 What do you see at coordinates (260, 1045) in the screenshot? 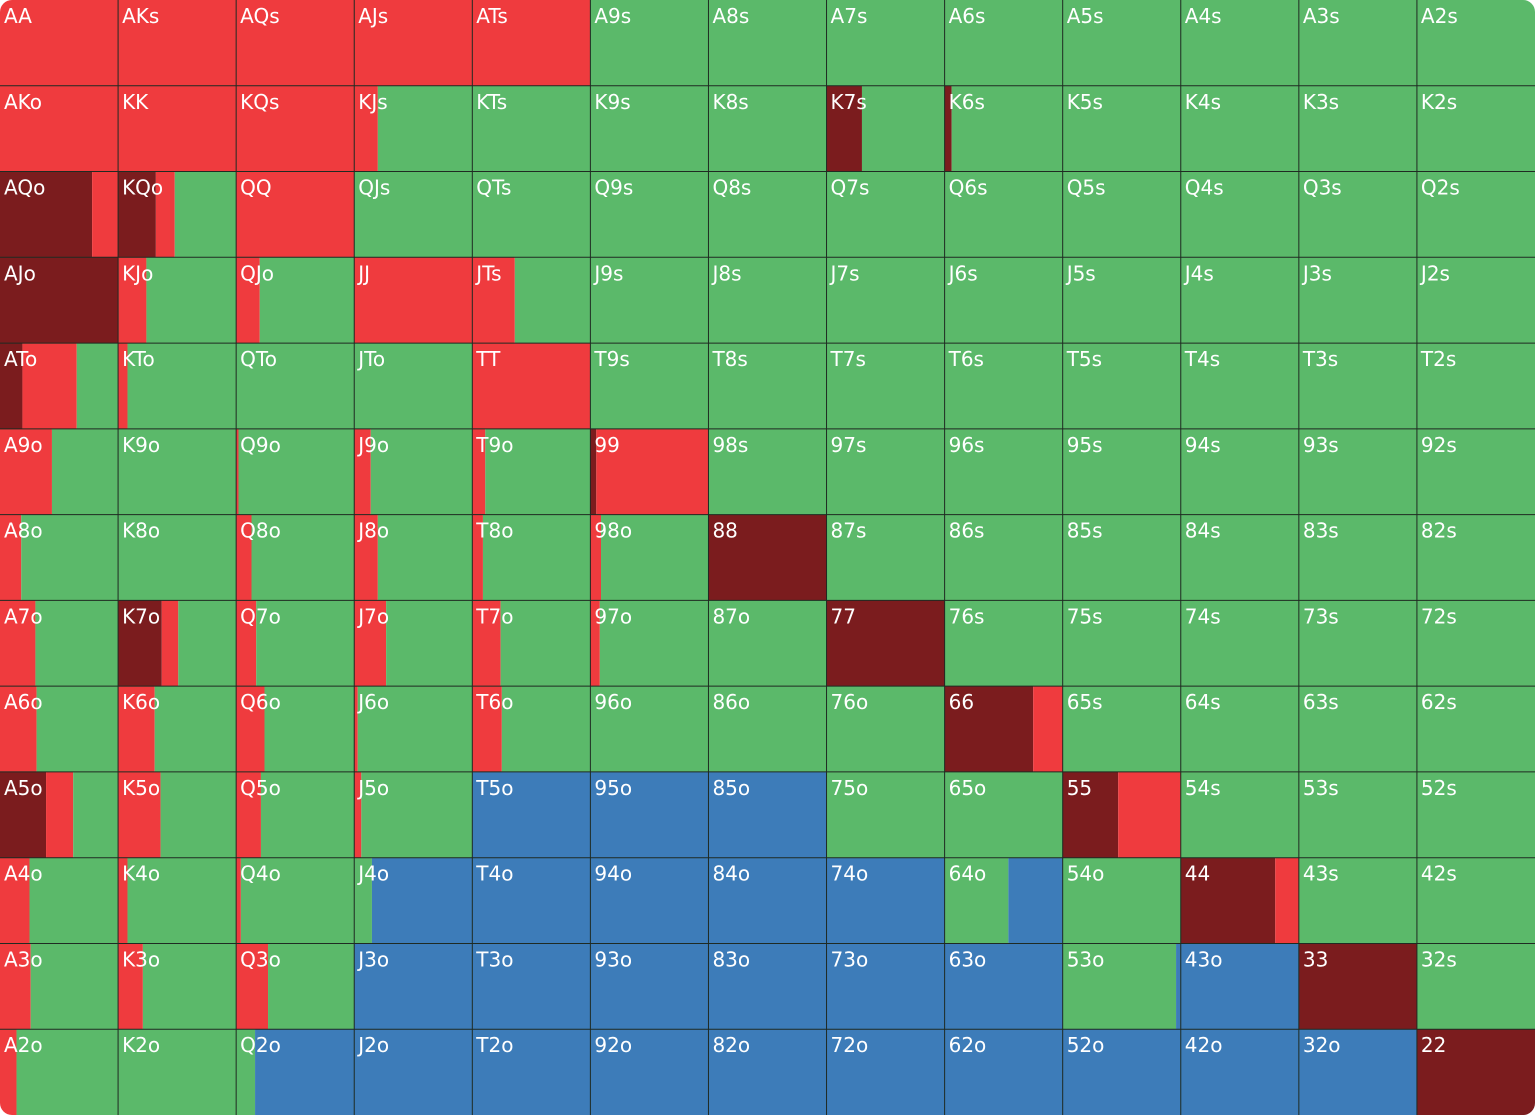
I see `hand-label: Q2o` at bounding box center [260, 1045].